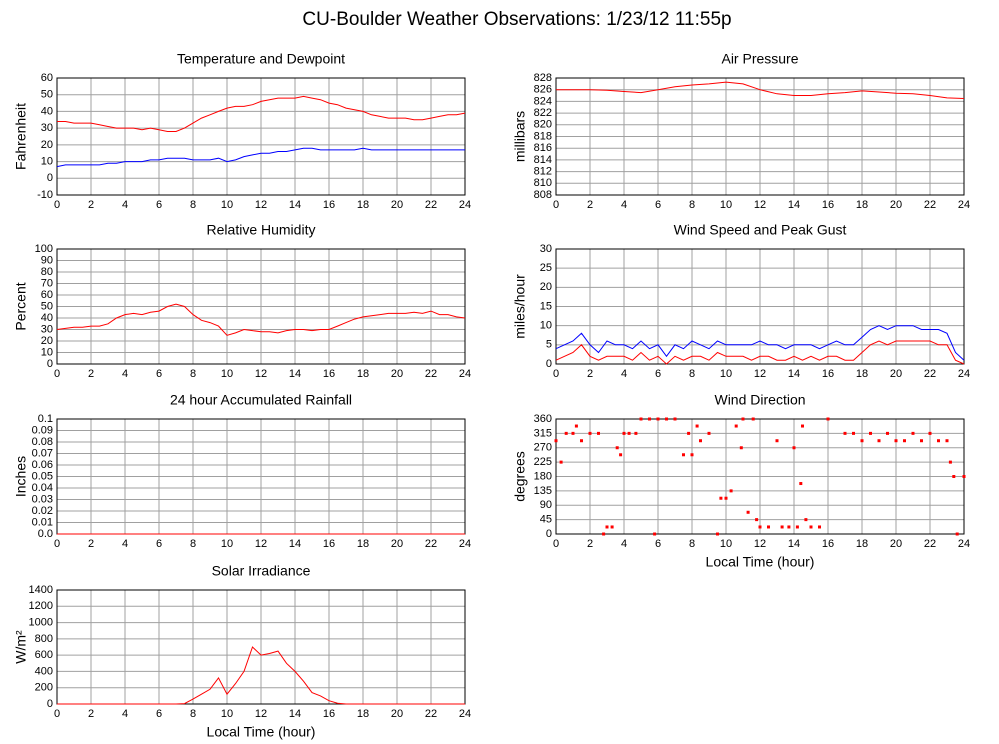 The height and width of the screenshot is (744, 999). I want to click on y-tick-label: 45, so click(546, 520).